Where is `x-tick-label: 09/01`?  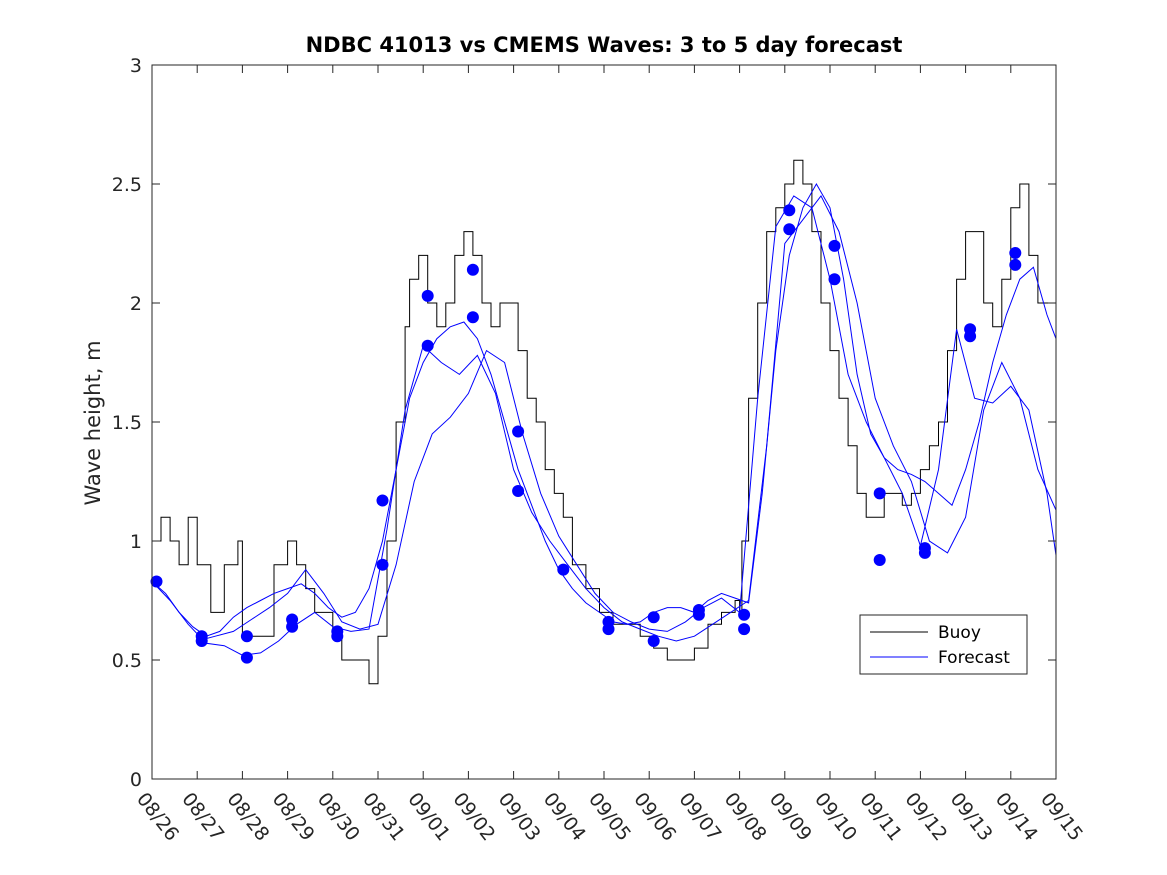 x-tick-label: 09/01 is located at coordinates (428, 817).